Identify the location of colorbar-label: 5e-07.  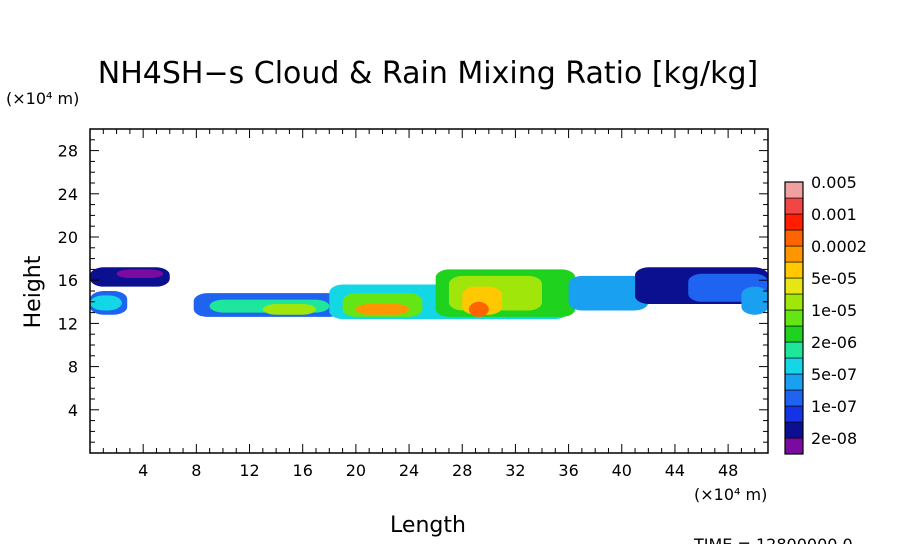
(834, 374).